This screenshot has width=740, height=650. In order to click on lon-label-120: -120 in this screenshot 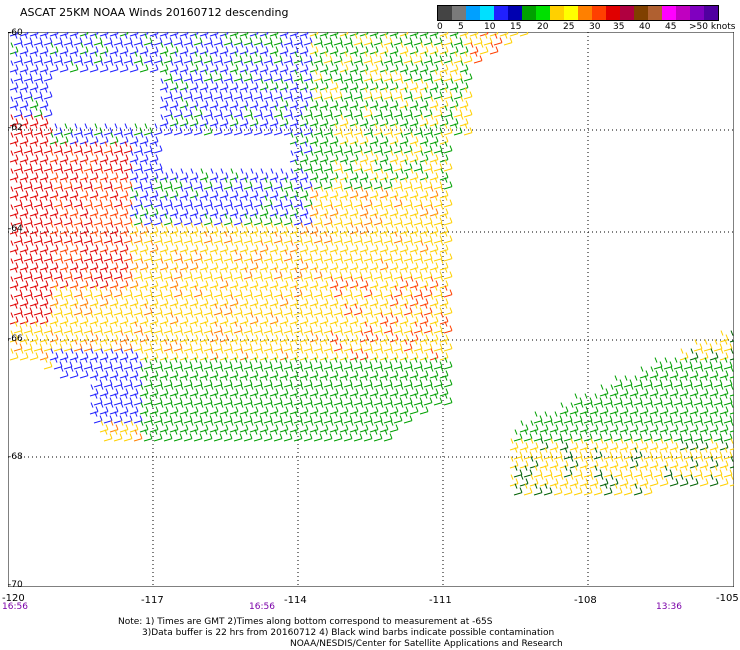, I will do `click(13, 598)`.